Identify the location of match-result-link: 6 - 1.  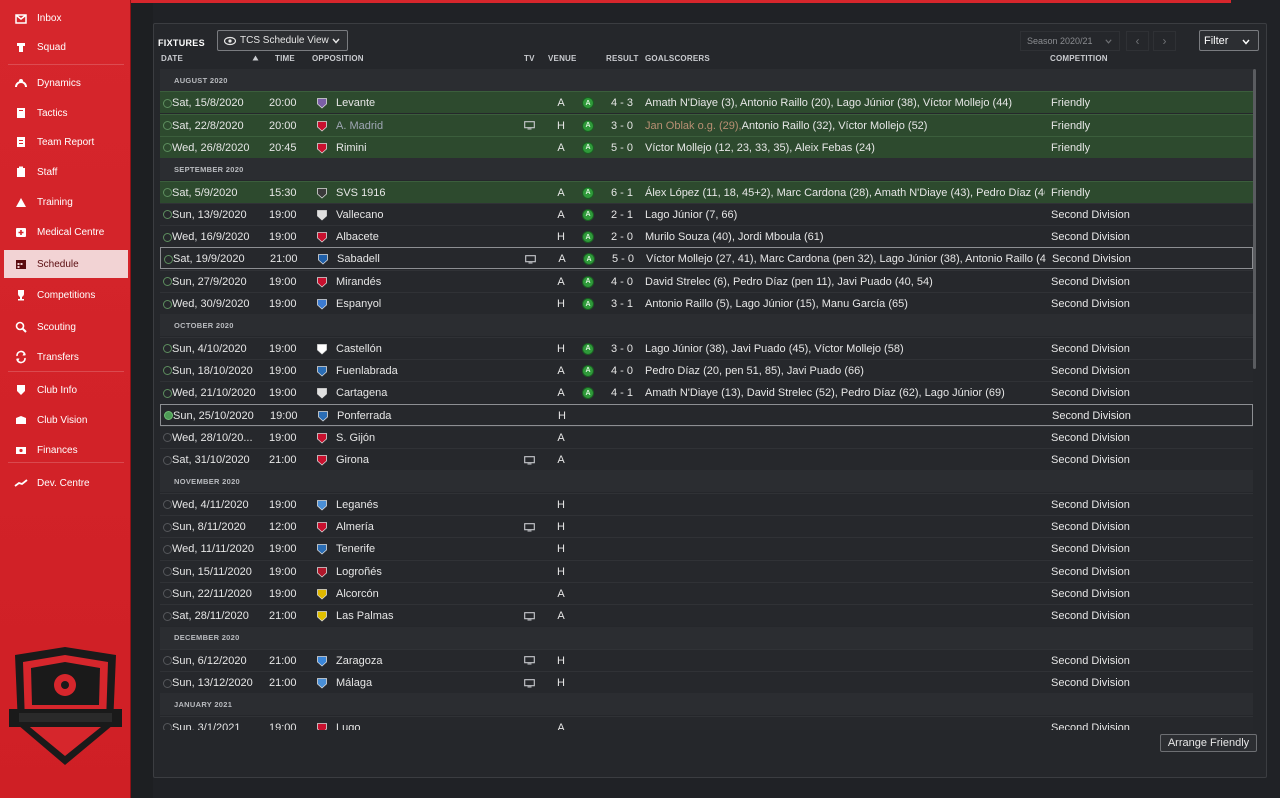
(621, 192).